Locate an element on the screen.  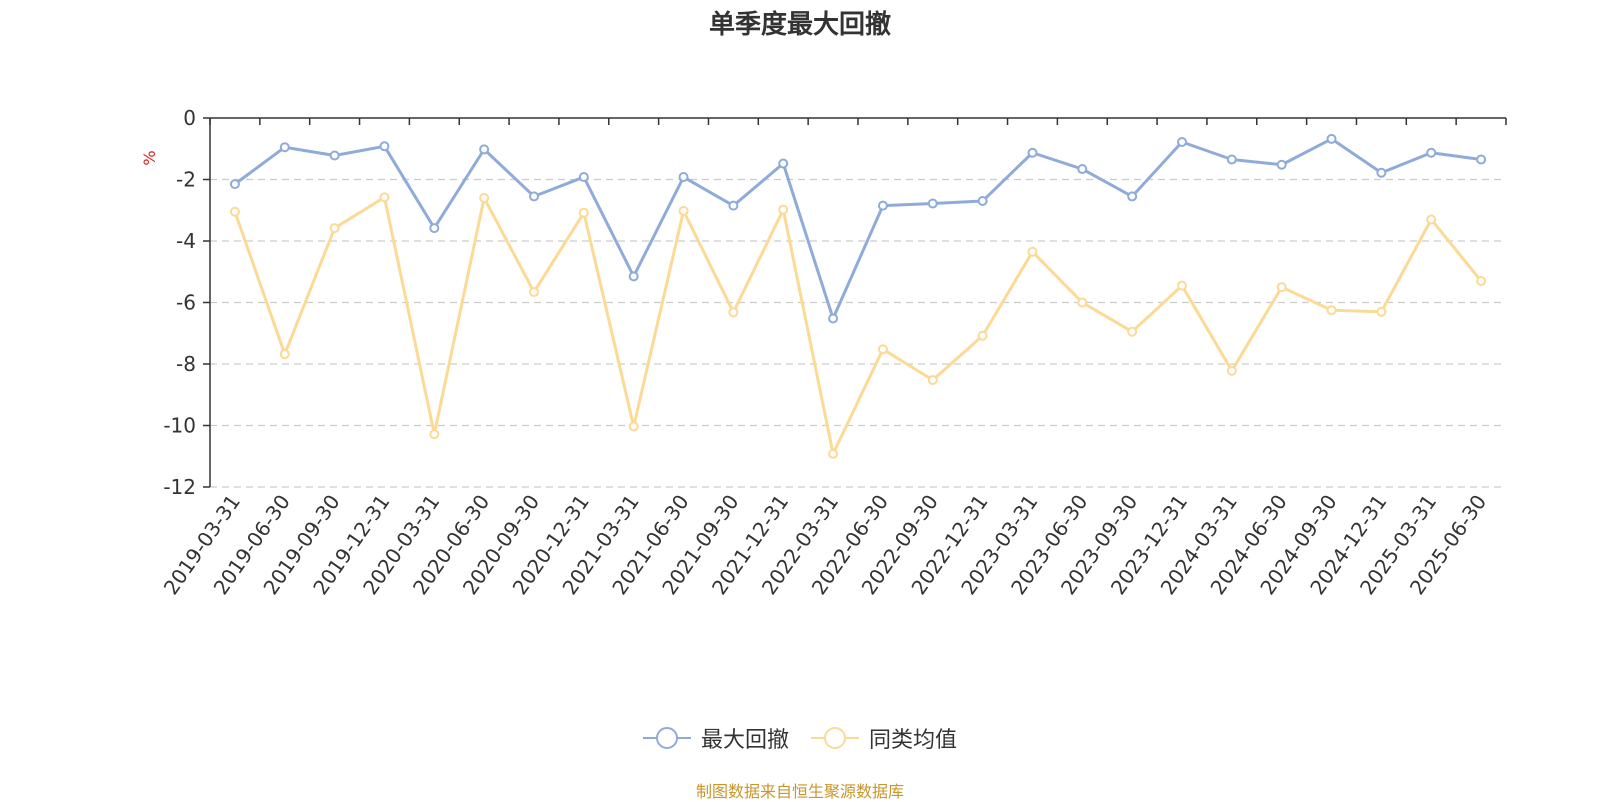
legend-marker-series1 is located at coordinates (666, 738).